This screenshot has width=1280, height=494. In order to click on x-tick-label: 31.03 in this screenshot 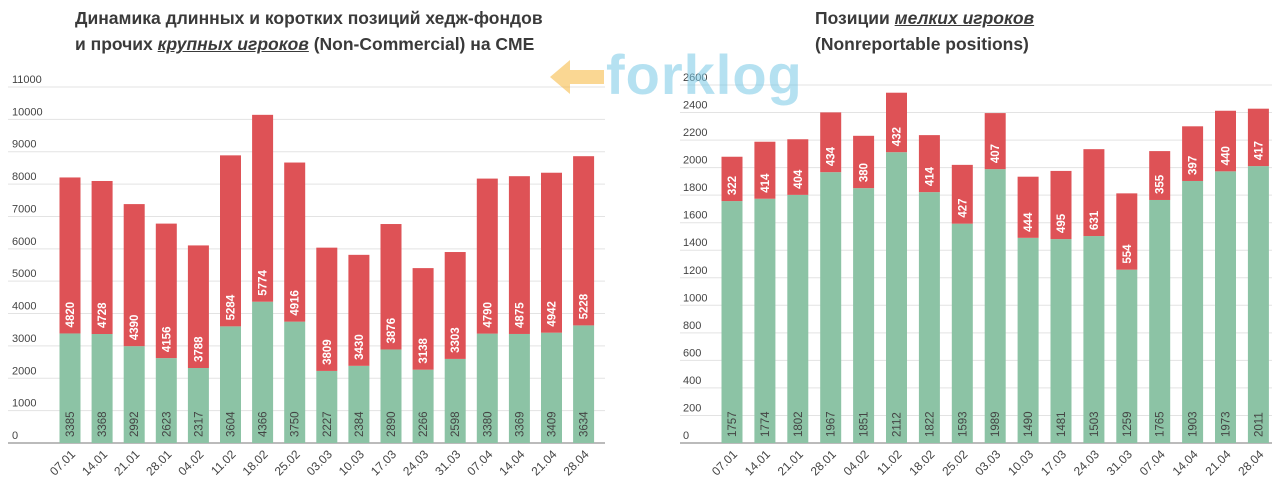, I will do `click(1119, 462)`.